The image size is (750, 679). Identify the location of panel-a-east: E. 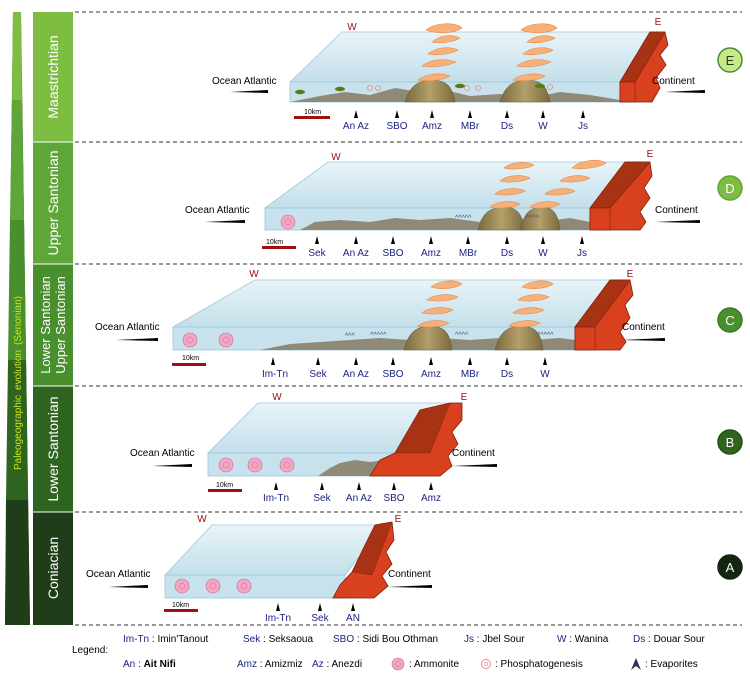
(398, 519).